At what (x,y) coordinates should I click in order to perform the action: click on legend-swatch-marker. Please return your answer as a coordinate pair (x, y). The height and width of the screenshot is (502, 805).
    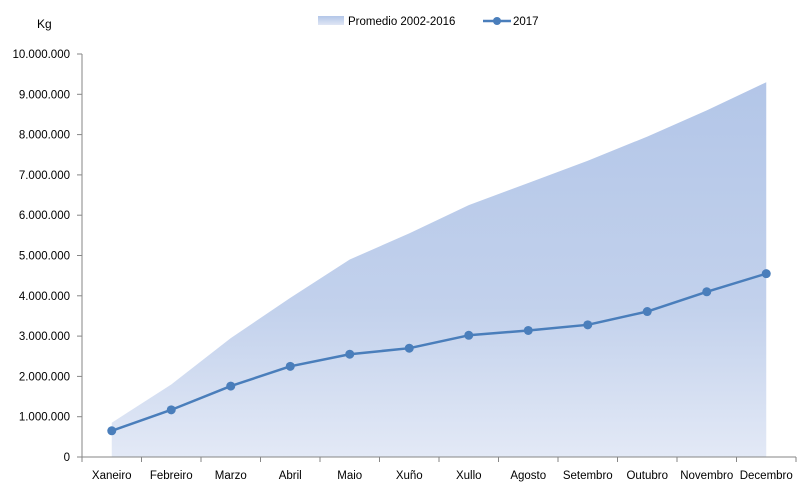
    Looking at the image, I should click on (497, 21).